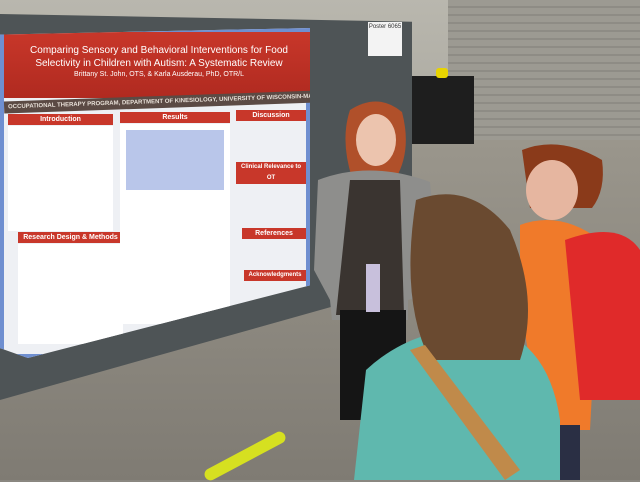 The image size is (640, 482). Describe the element at coordinates (271, 173) in the screenshot. I see `section-clinical-relevance: Clinical Relevance to OT` at that location.